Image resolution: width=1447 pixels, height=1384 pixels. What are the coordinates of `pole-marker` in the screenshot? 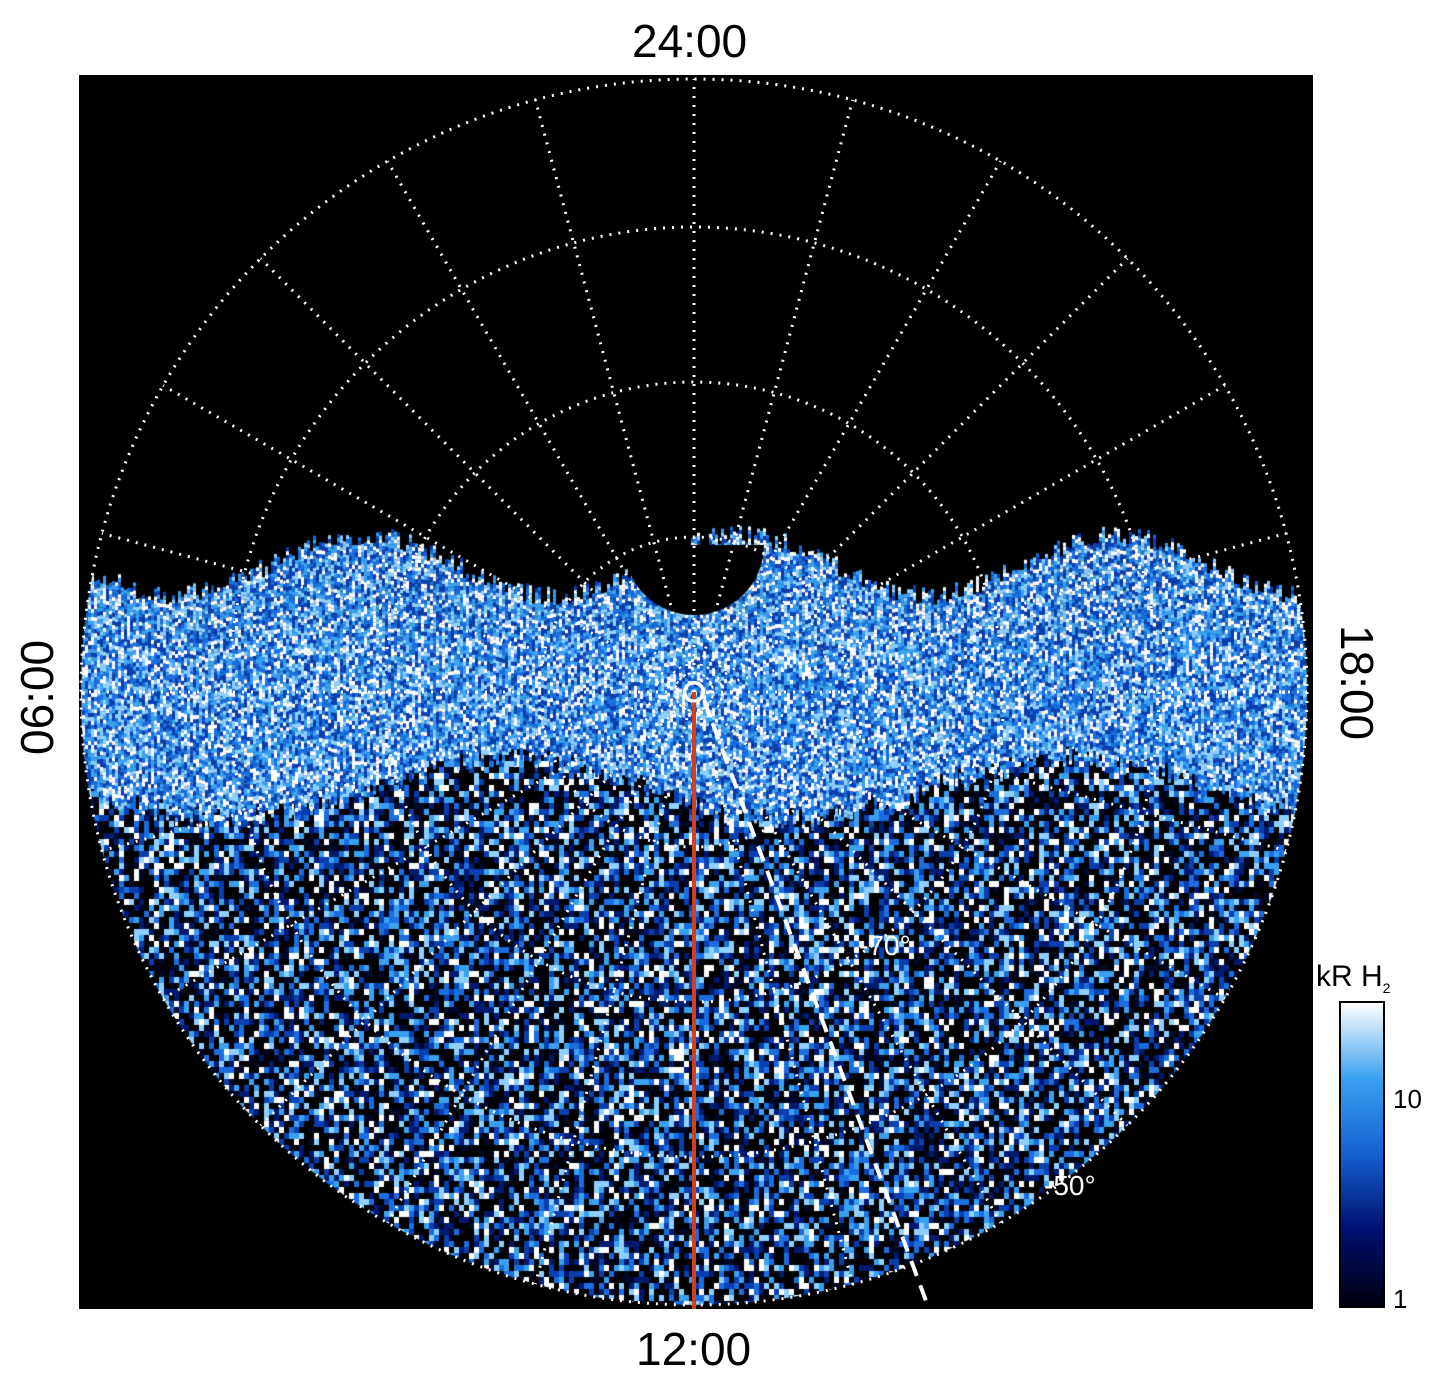 It's located at (694, 692).